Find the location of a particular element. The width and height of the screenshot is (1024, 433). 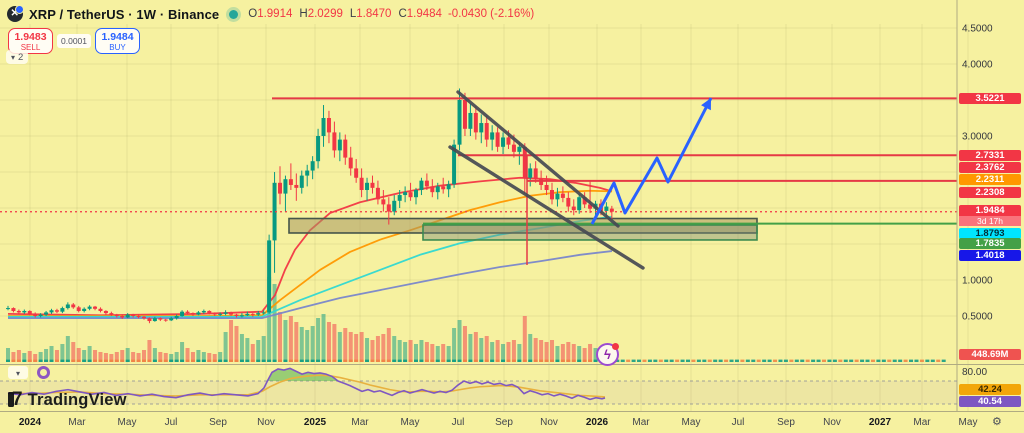

rsi-indicator-icon is located at coordinates (43, 372).